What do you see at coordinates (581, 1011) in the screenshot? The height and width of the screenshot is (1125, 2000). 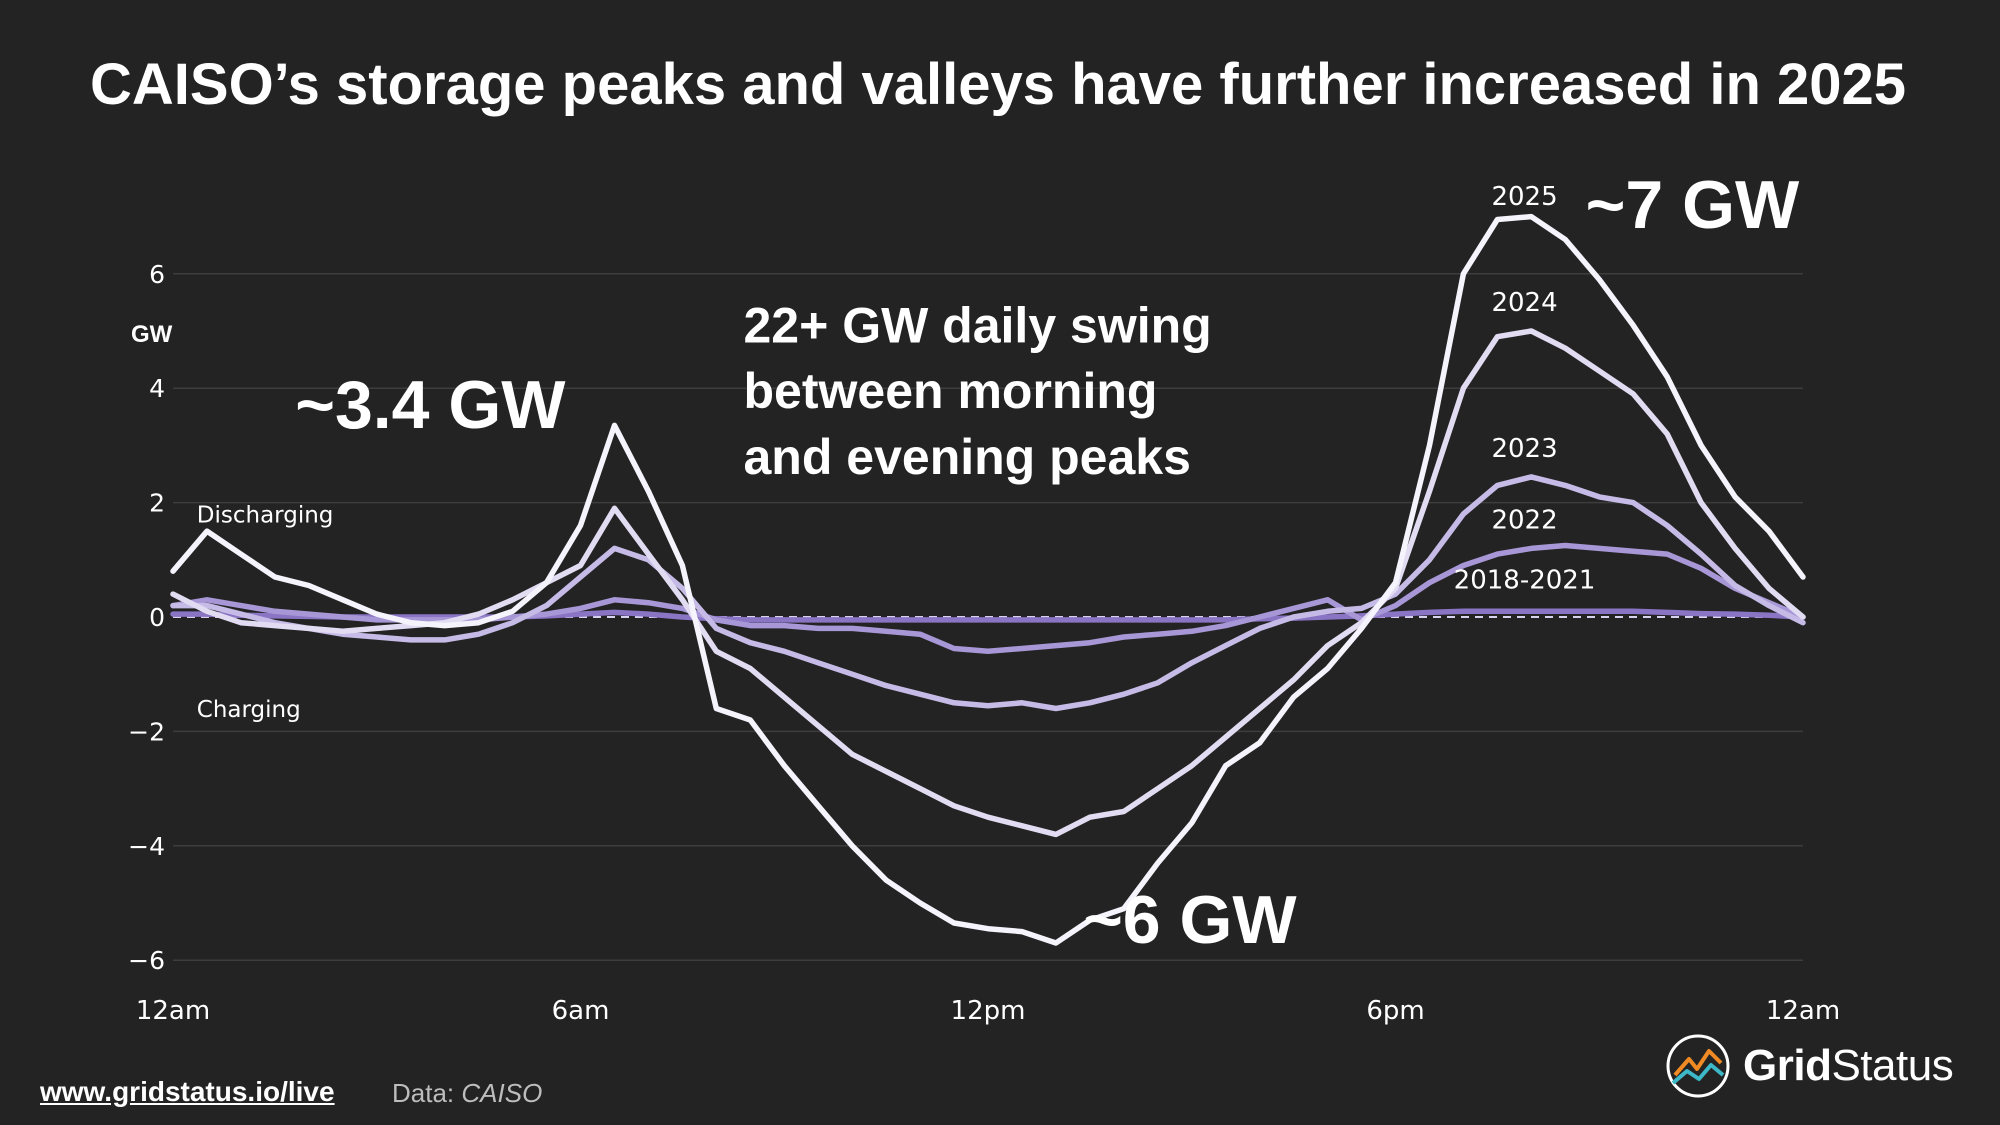 I see `x-tick-label: 6am` at bounding box center [581, 1011].